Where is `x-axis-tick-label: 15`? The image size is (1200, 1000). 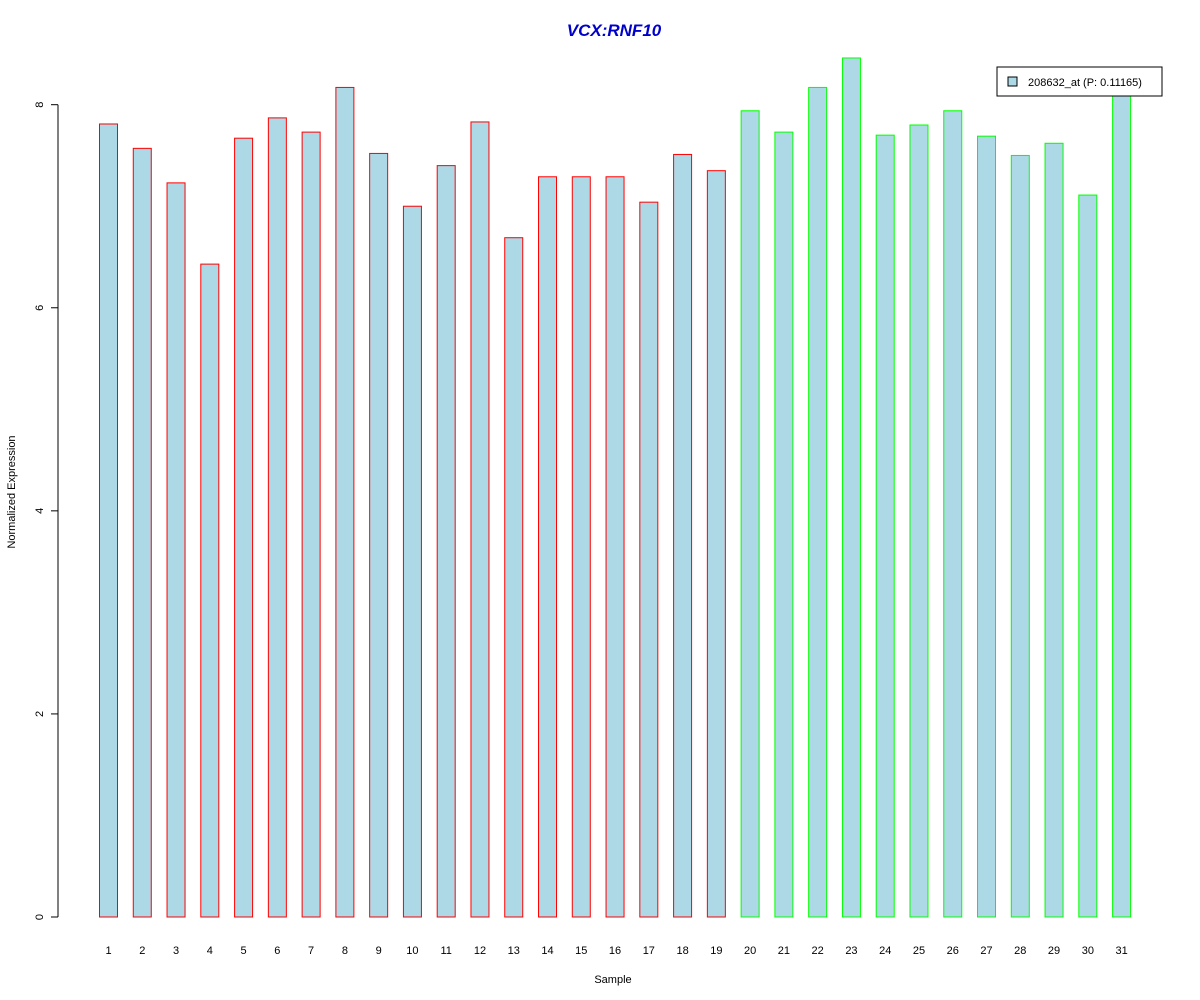 x-axis-tick-label: 15 is located at coordinates (581, 951).